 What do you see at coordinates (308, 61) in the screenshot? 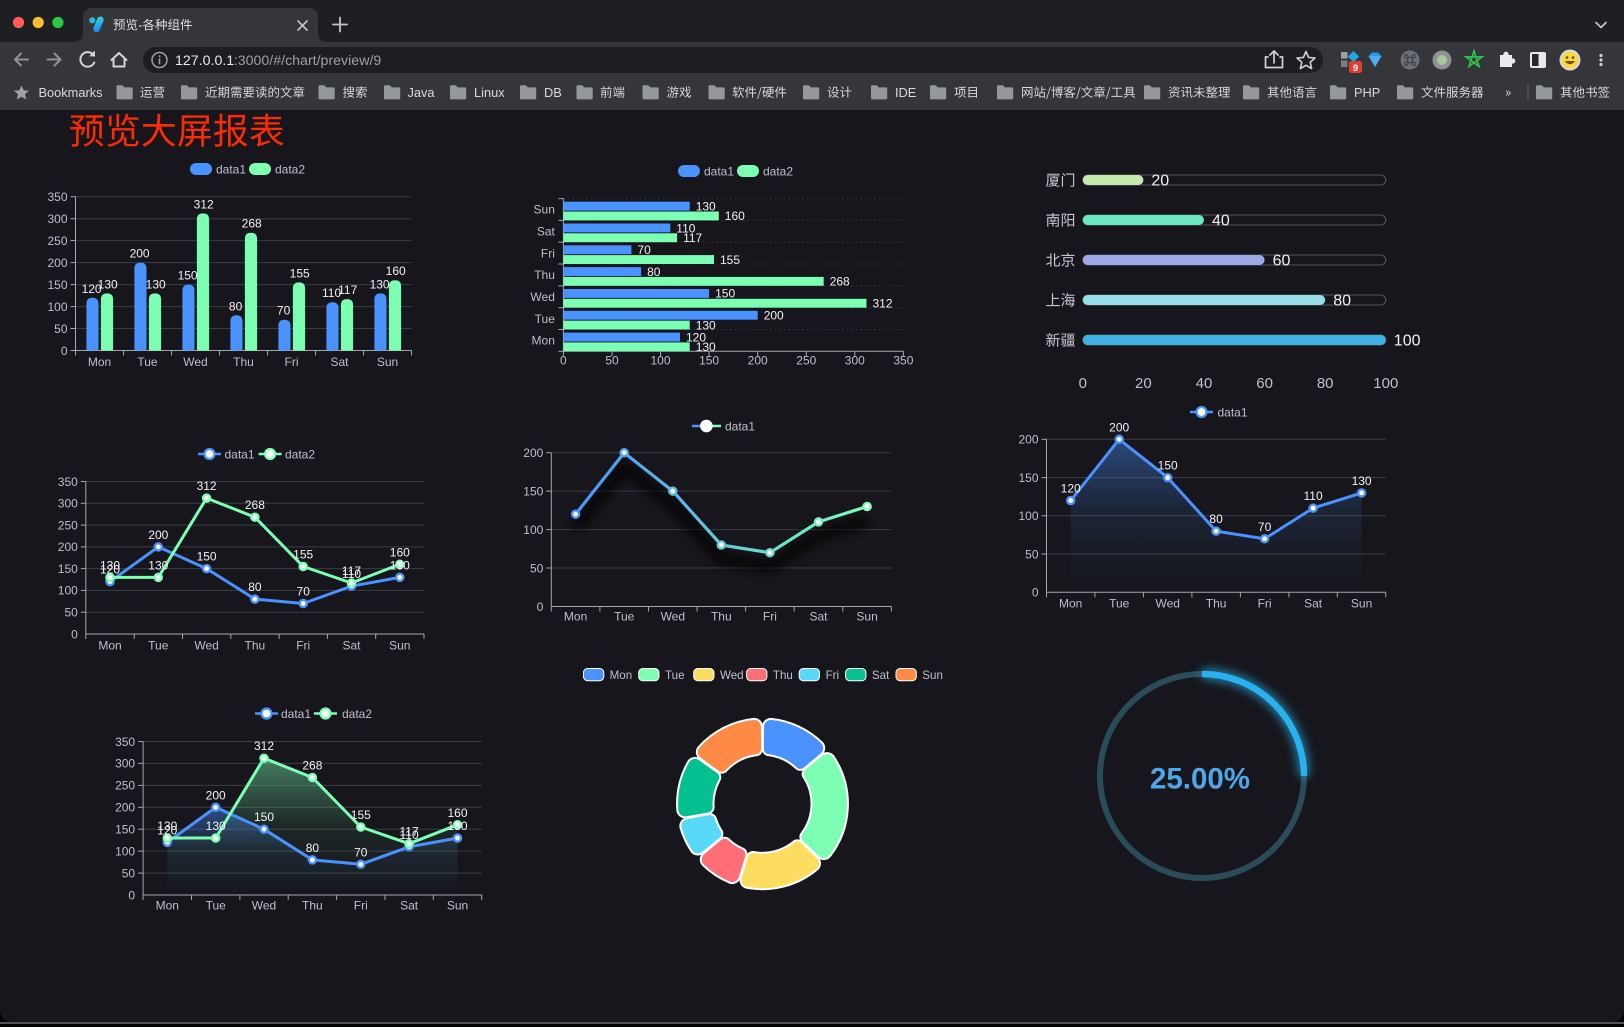
I see `svg-text: :3000/#/chart/preview/9` at bounding box center [308, 61].